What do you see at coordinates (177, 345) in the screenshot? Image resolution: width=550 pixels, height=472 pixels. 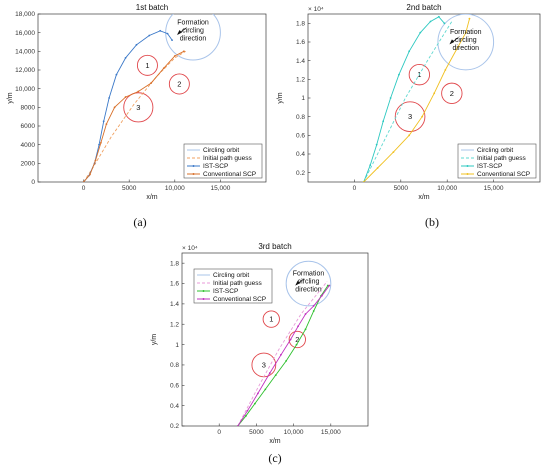 I see `y-tick-label: 1` at bounding box center [177, 345].